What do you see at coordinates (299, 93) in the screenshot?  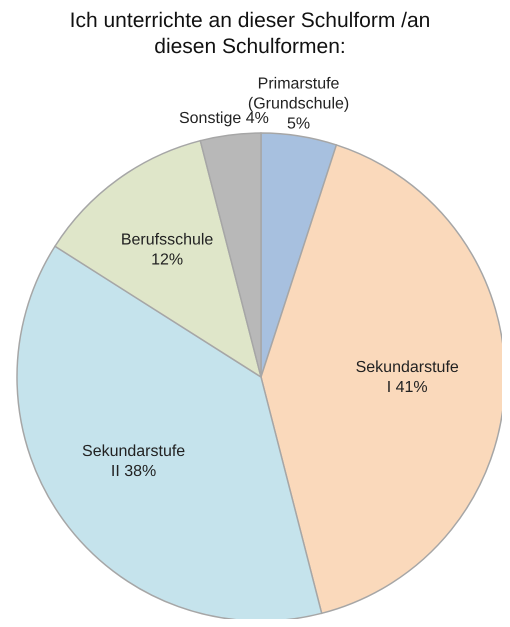 I see `slice-label: Primarstufe (Grundschule)` at bounding box center [299, 93].